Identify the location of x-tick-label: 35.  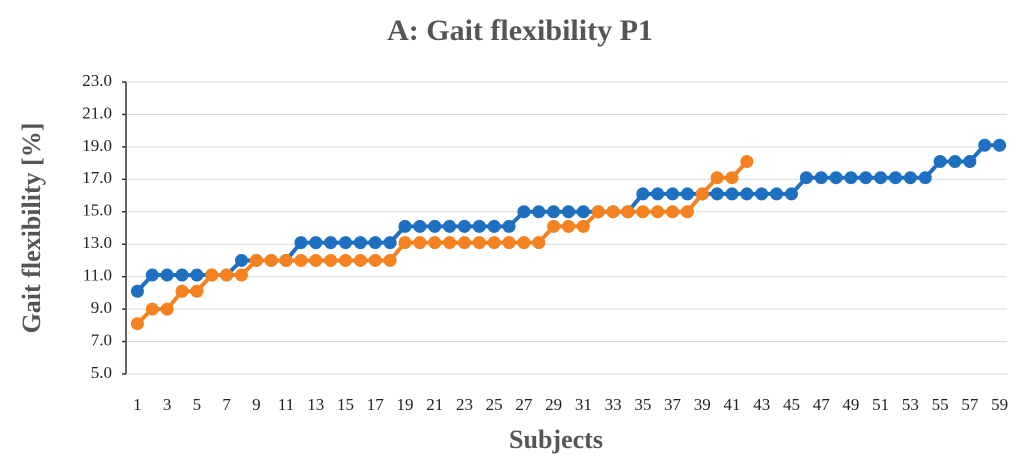
(642, 404).